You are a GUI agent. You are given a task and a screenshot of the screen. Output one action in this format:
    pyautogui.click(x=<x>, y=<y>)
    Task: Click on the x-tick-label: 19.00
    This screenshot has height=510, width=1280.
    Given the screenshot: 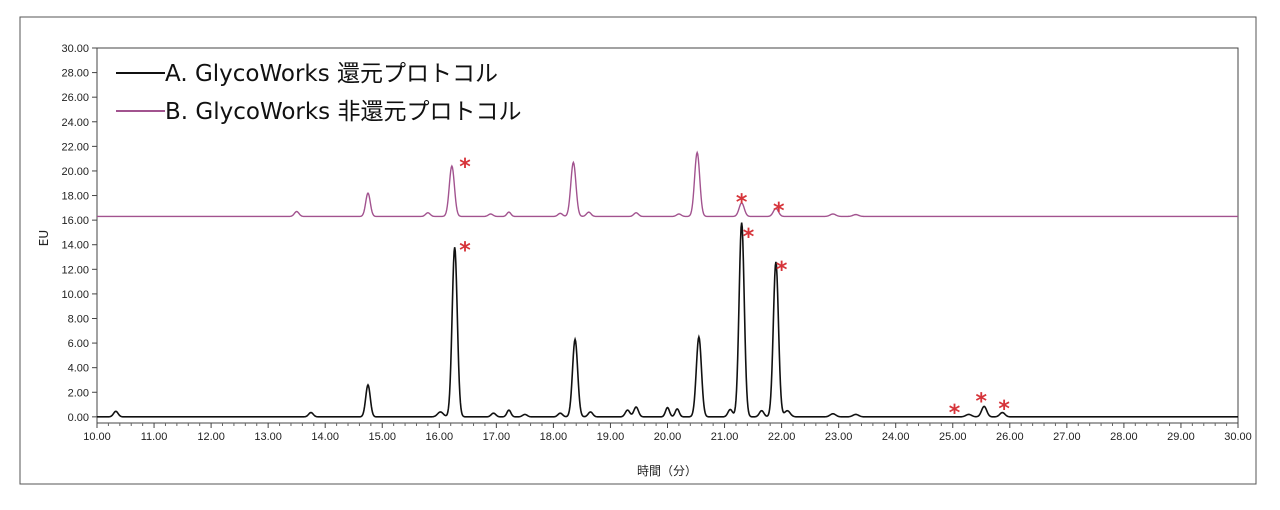 What is the action you would take?
    pyautogui.click(x=611, y=437)
    